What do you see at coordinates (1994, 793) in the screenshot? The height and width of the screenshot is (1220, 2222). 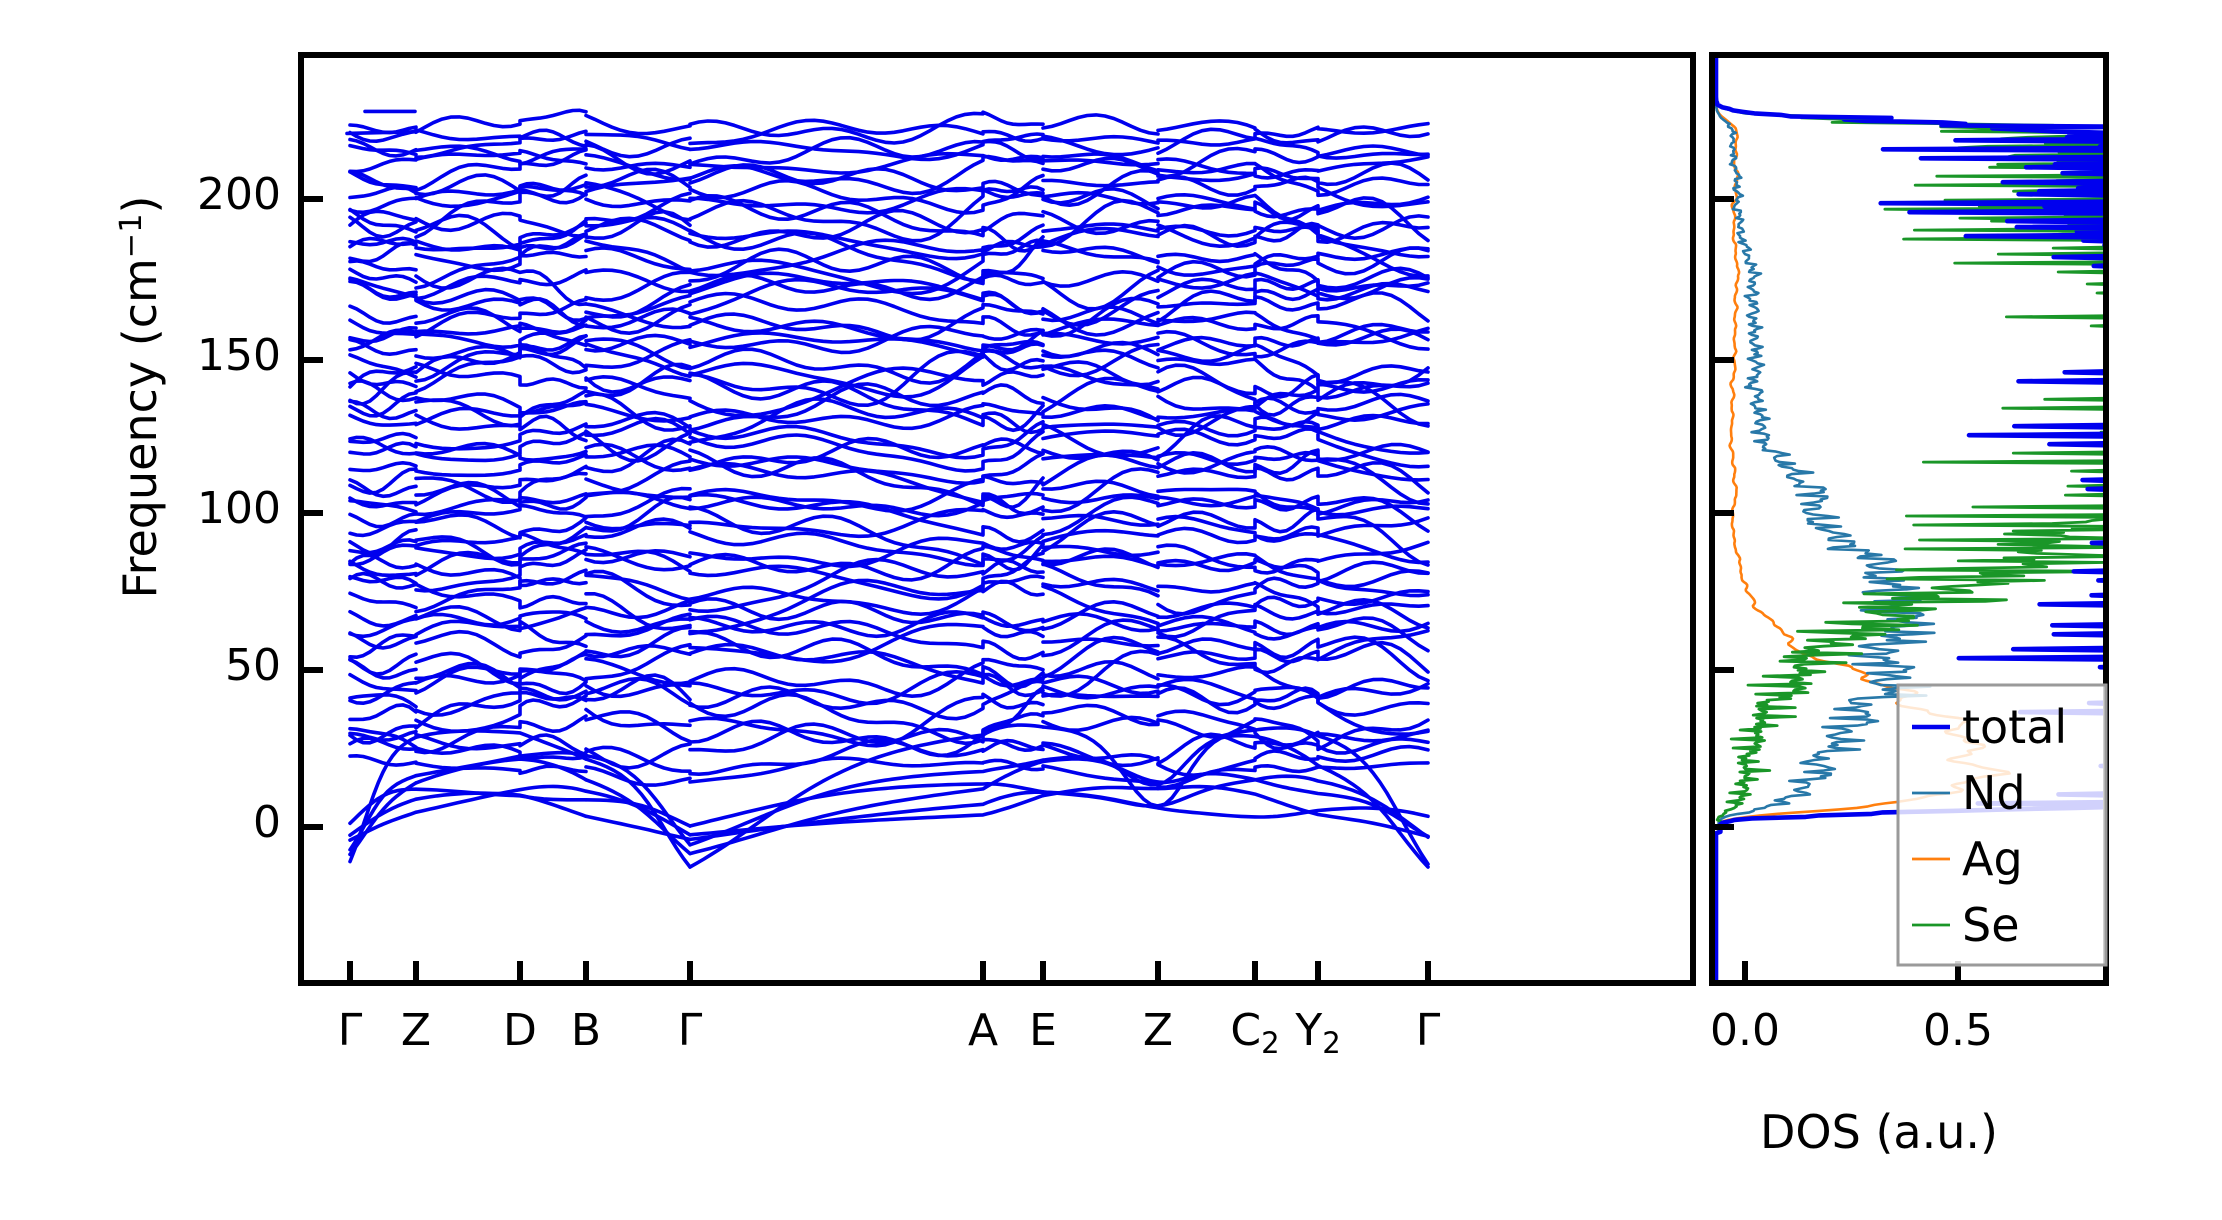 I see `legend-label-nd: Nd` at bounding box center [1994, 793].